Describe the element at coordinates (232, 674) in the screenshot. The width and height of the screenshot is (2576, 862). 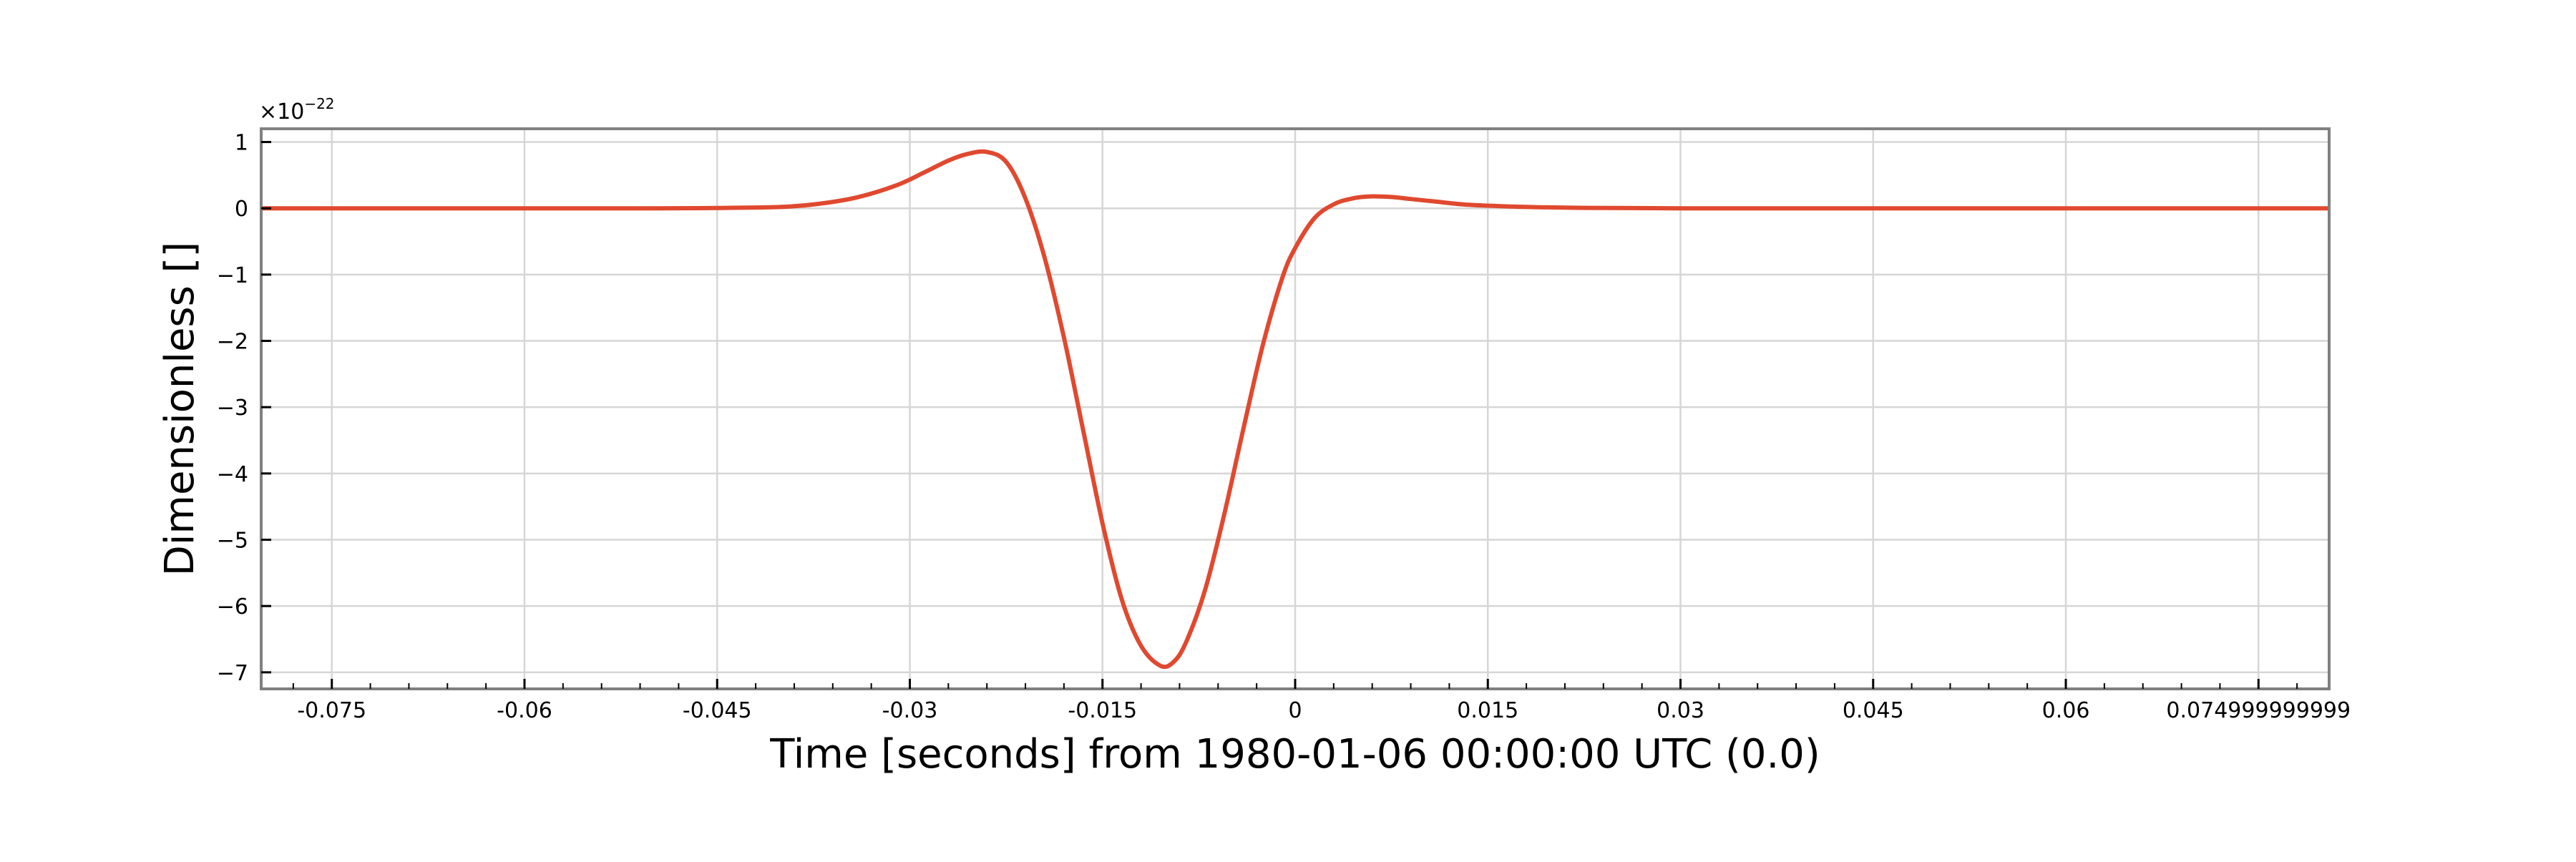
I see `y-tick-label: −7` at that location.